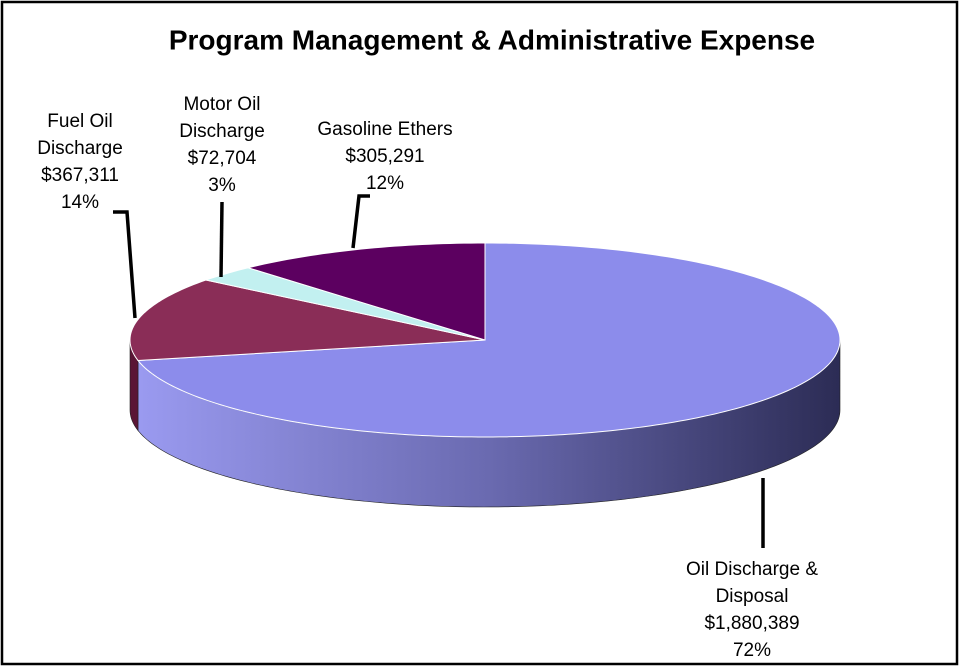 The height and width of the screenshot is (667, 960). I want to click on value-label: $72,704, so click(222, 158).